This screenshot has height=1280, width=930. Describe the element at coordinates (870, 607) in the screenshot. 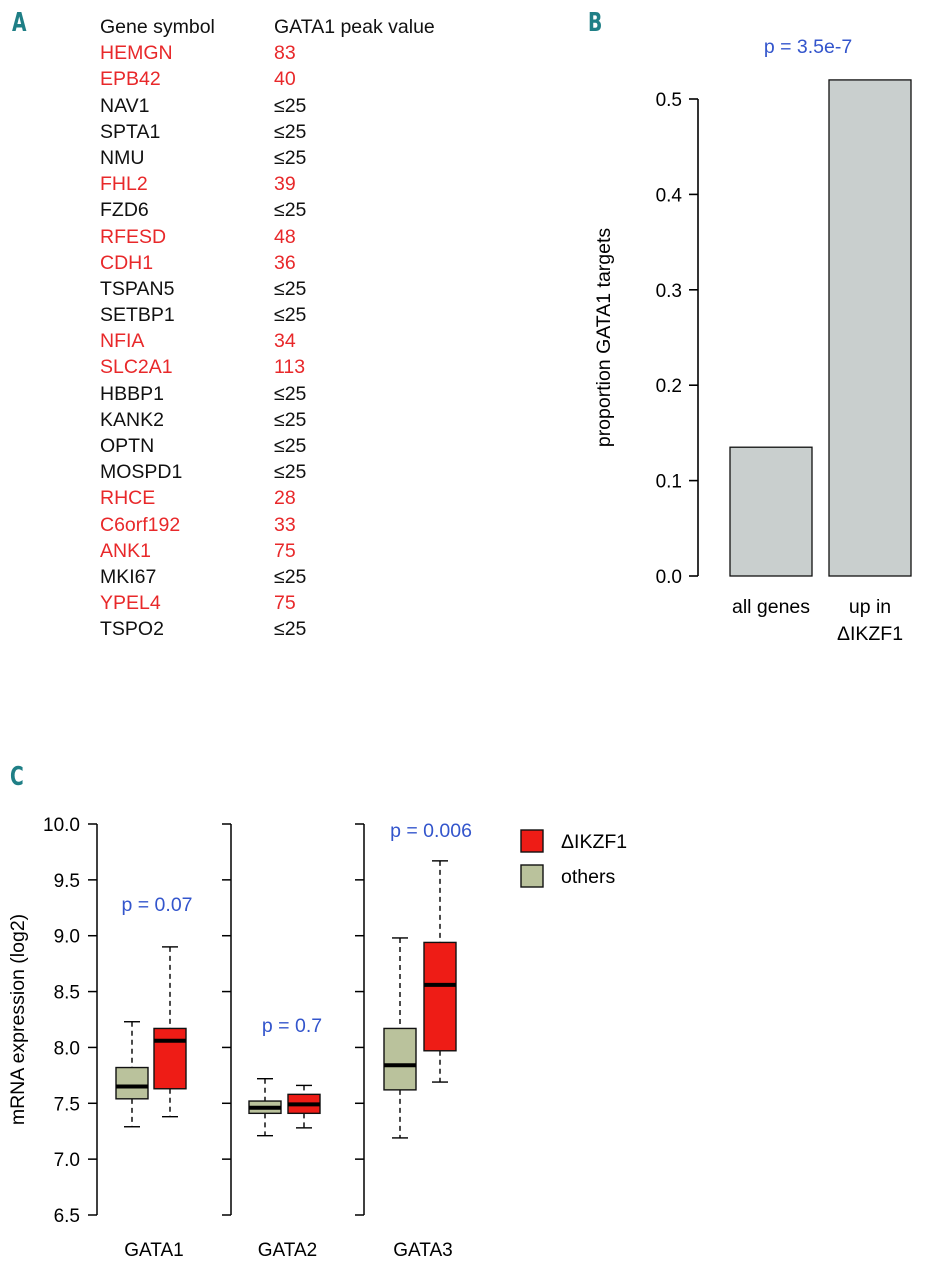

I see `x-tick-label: up in` at that location.